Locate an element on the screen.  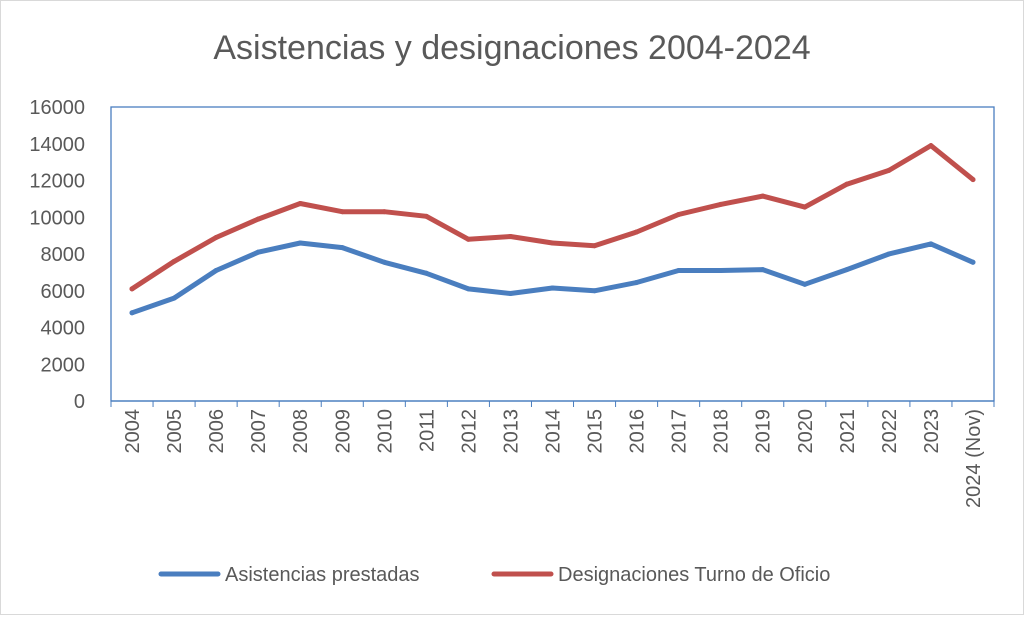
y-tick-label: 12000 is located at coordinates (57, 182).